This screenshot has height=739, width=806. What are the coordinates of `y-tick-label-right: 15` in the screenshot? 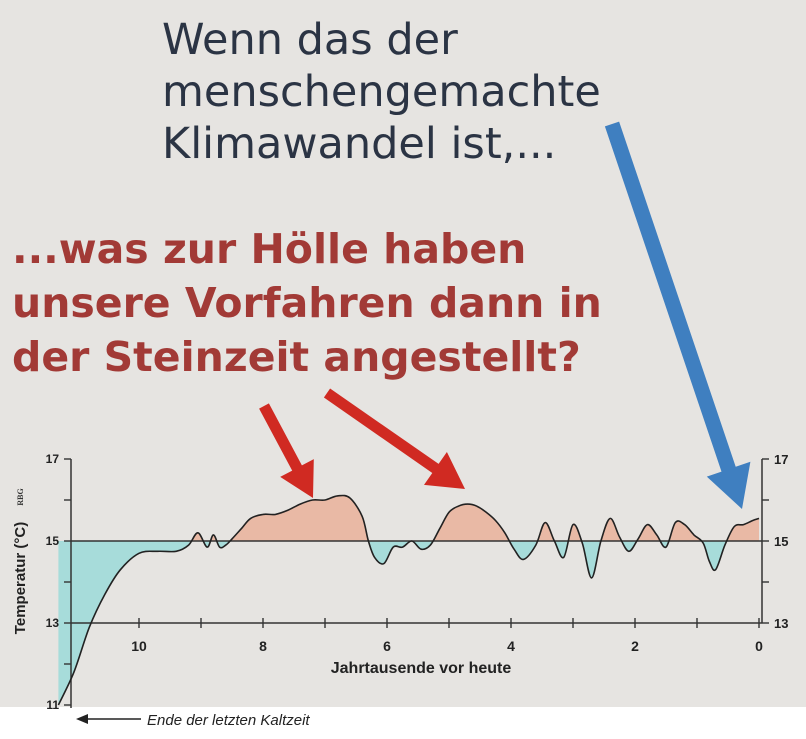 It's located at (781, 541).